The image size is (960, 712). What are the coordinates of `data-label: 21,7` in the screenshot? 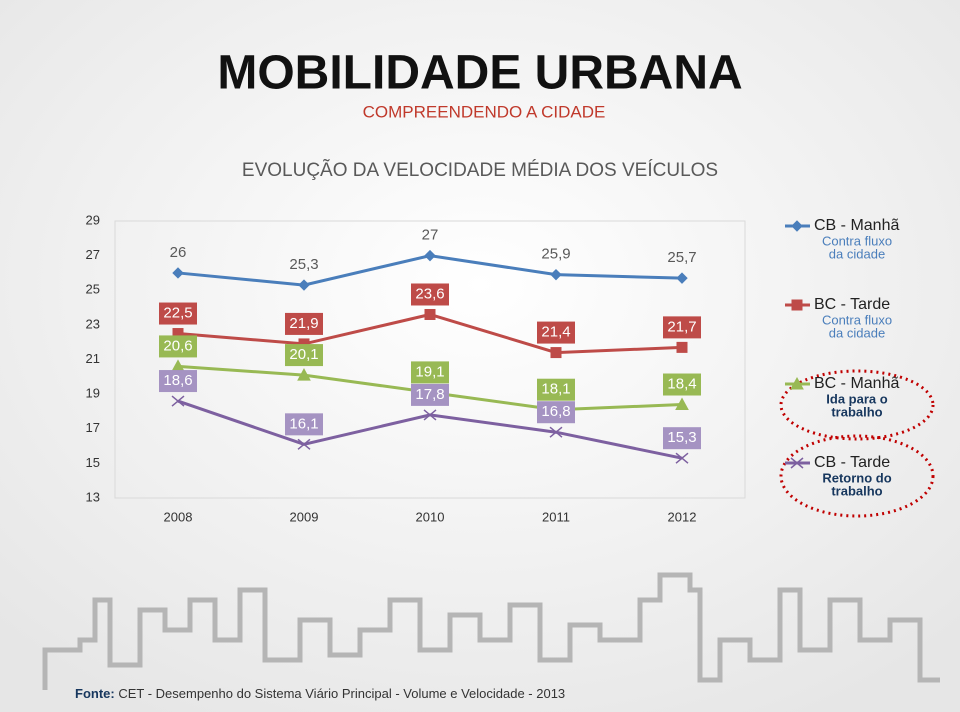 It's located at (681, 326).